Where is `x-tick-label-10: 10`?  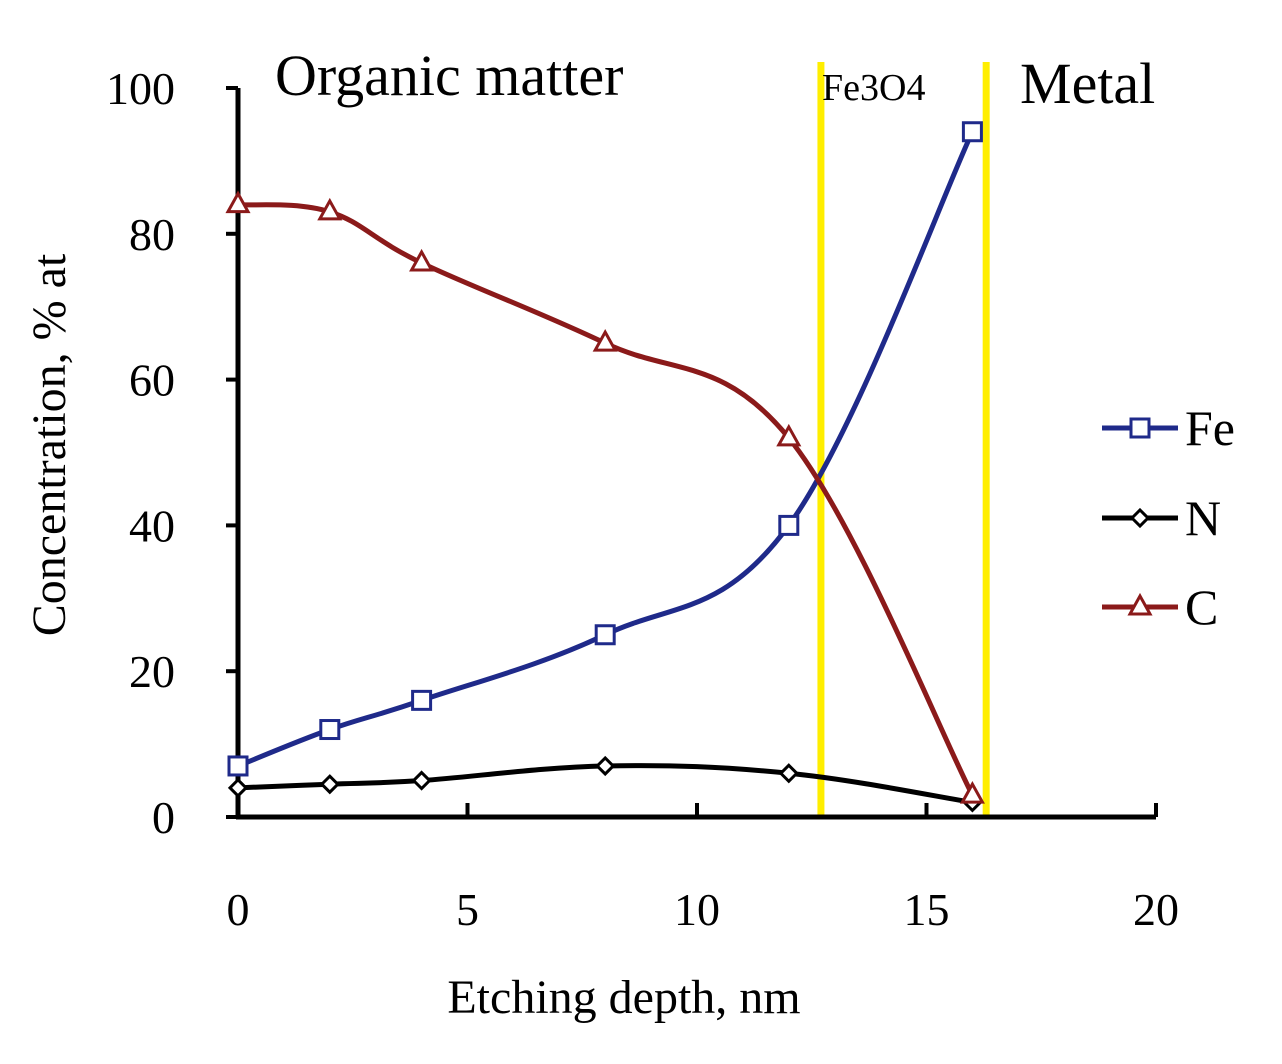 x-tick-label-10: 10 is located at coordinates (697, 909).